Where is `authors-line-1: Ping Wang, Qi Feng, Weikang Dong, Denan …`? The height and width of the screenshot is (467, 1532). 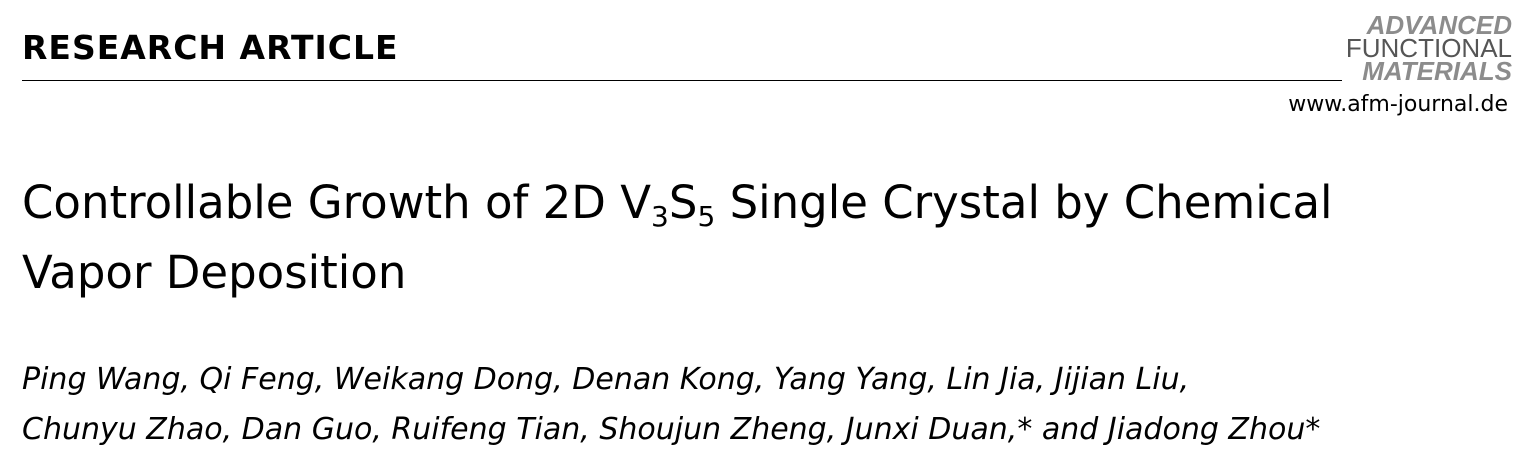
authors-line-1: Ping Wang, Qi Feng, Weikang Dong, Denan … is located at coordinates (606, 379).